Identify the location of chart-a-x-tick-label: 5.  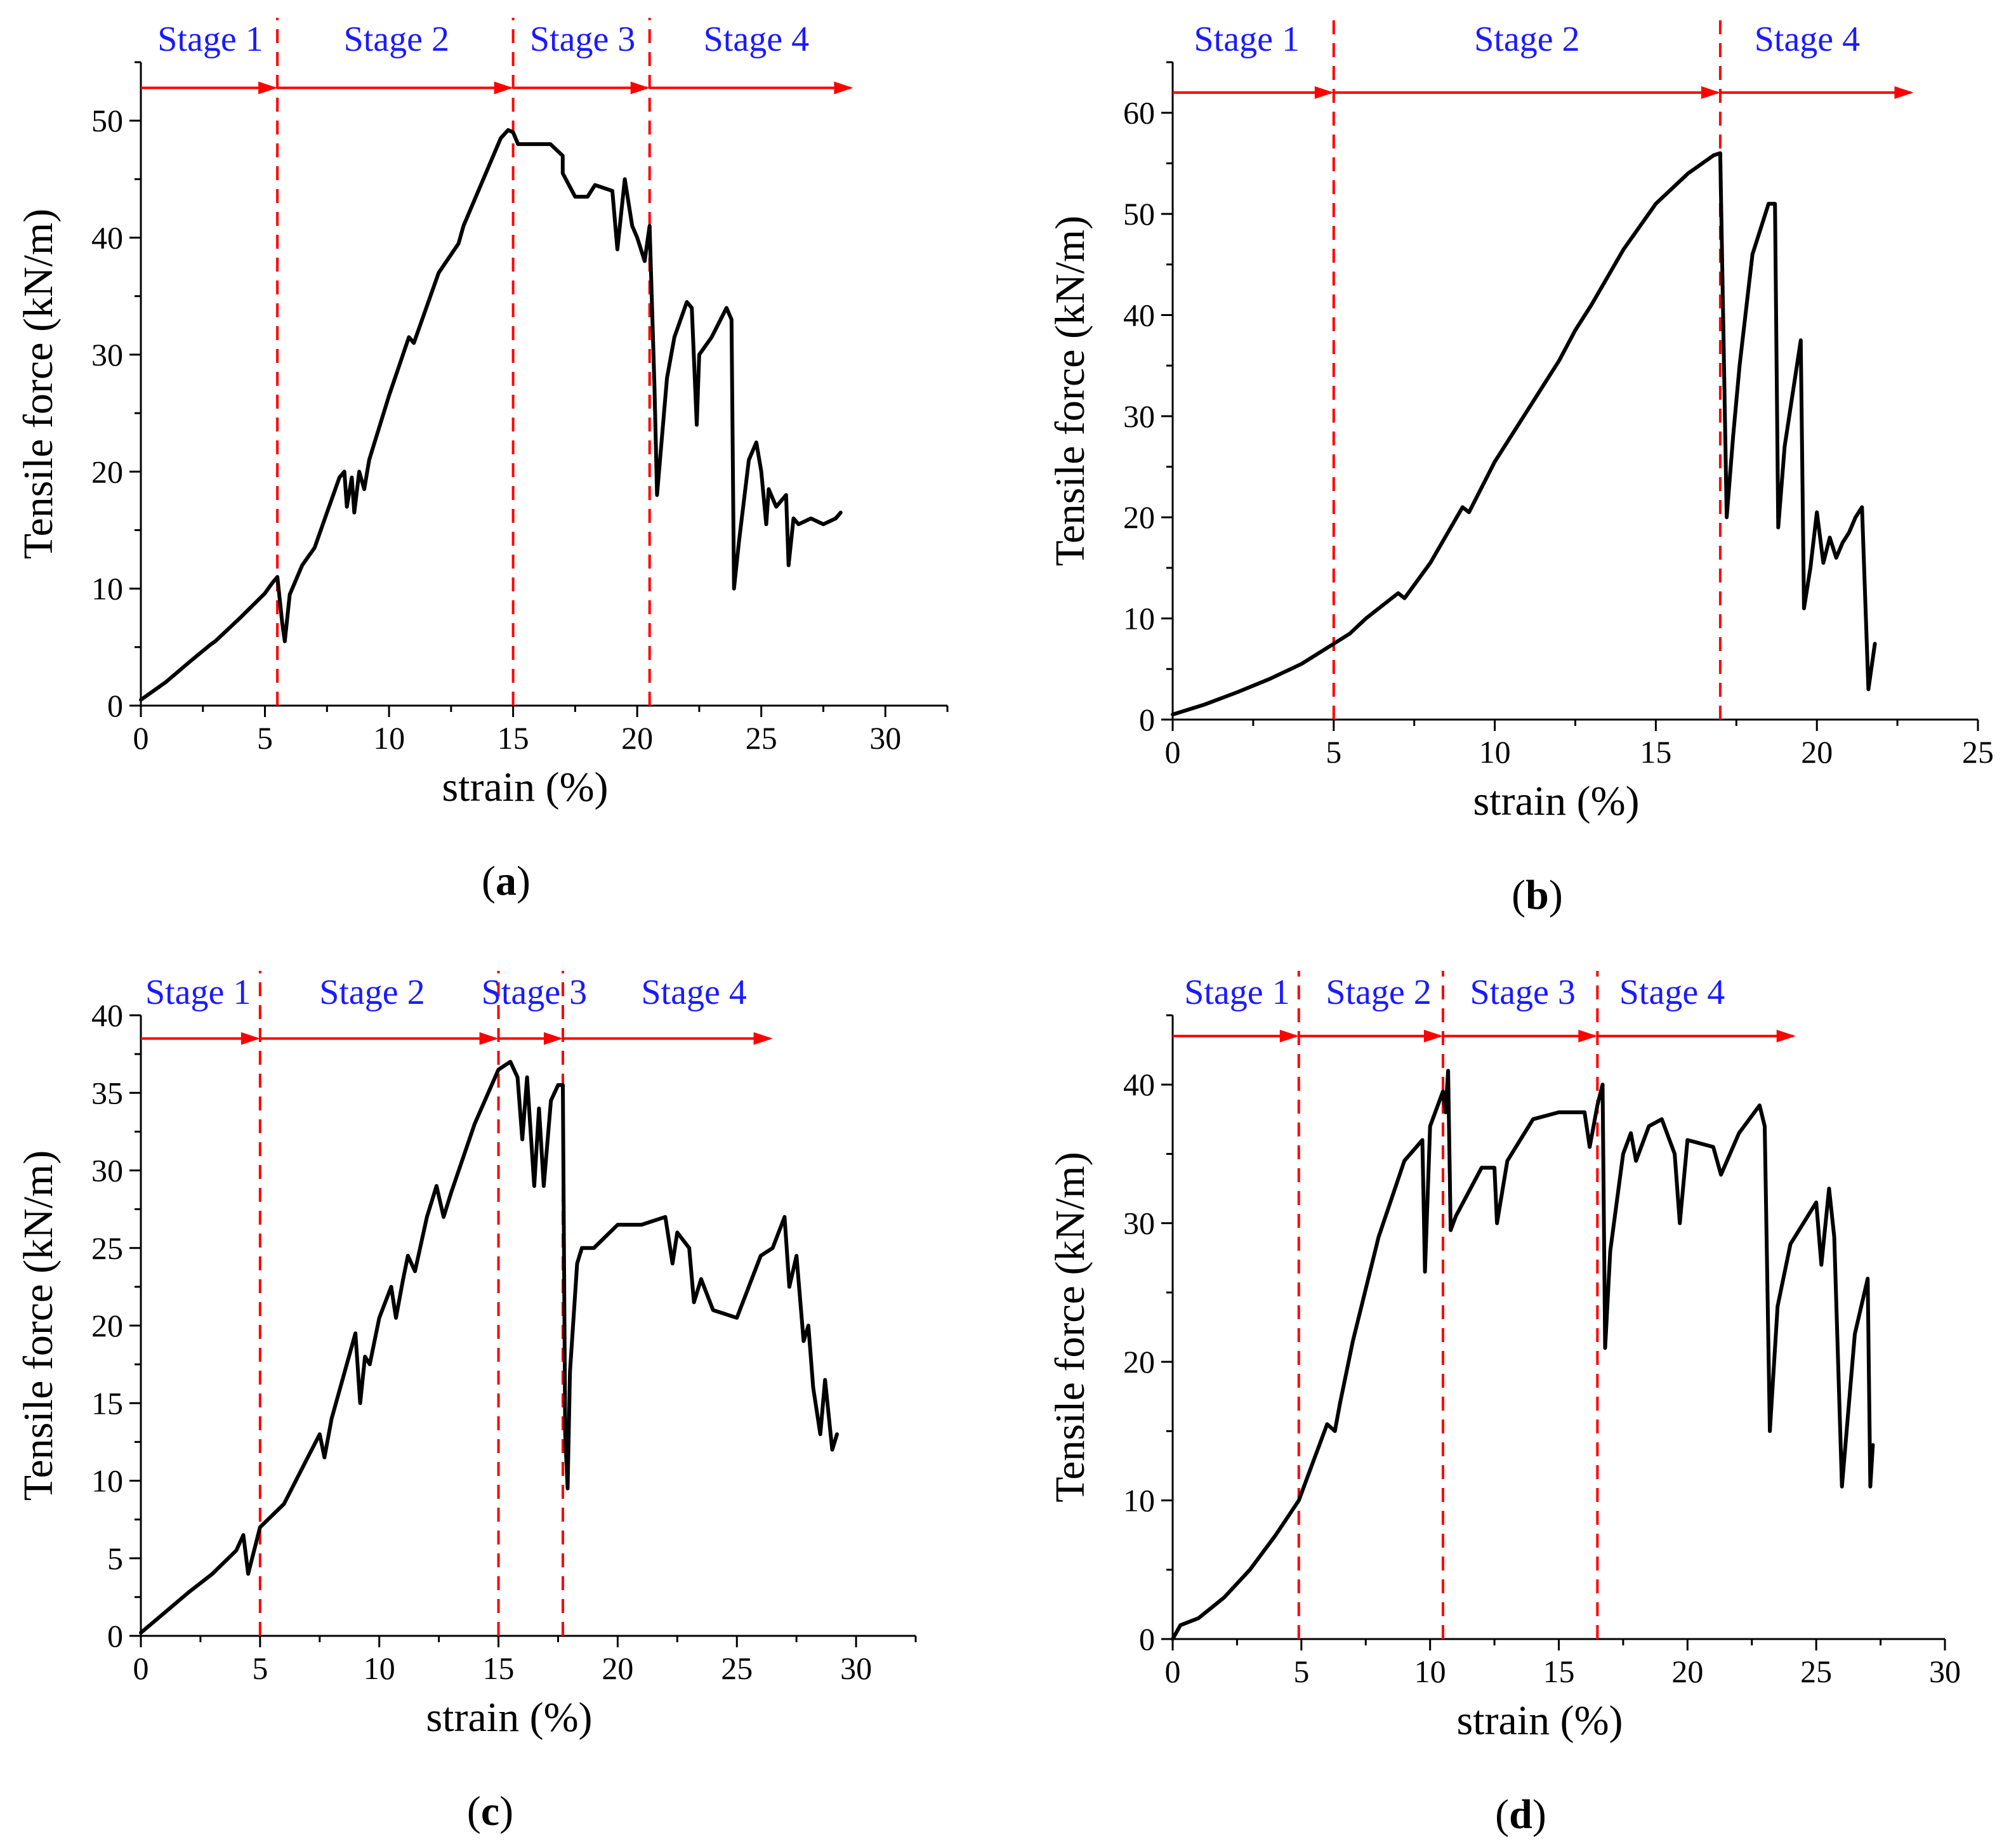
(265, 738).